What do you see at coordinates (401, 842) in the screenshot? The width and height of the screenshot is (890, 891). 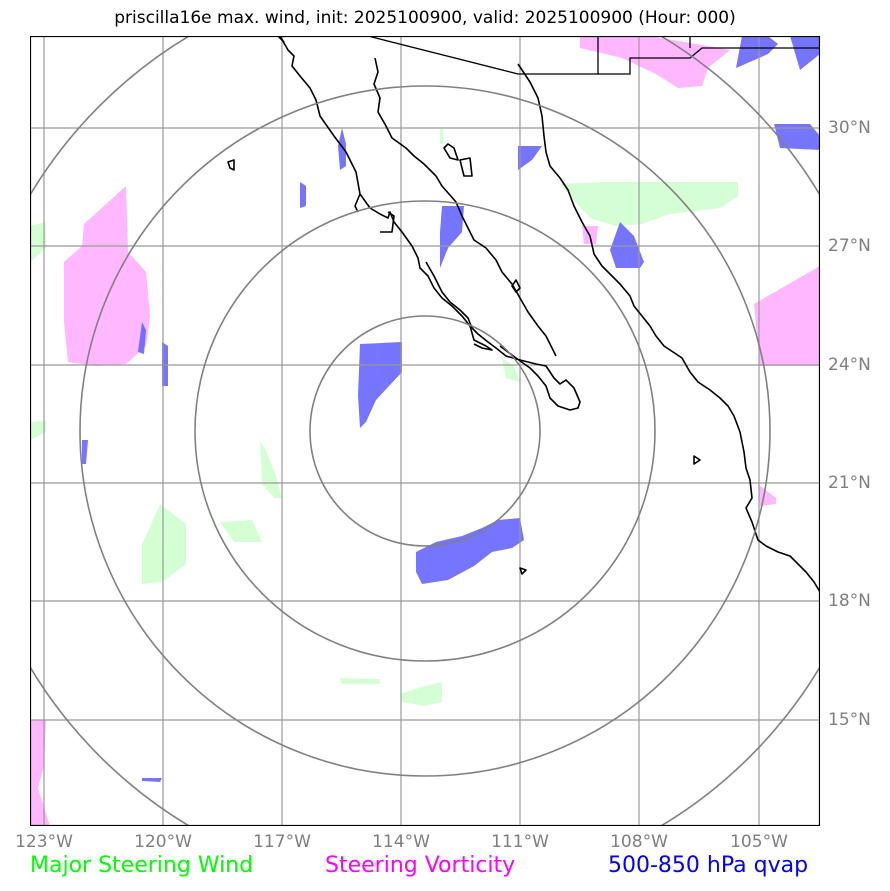 I see `lon-label: 114°W` at bounding box center [401, 842].